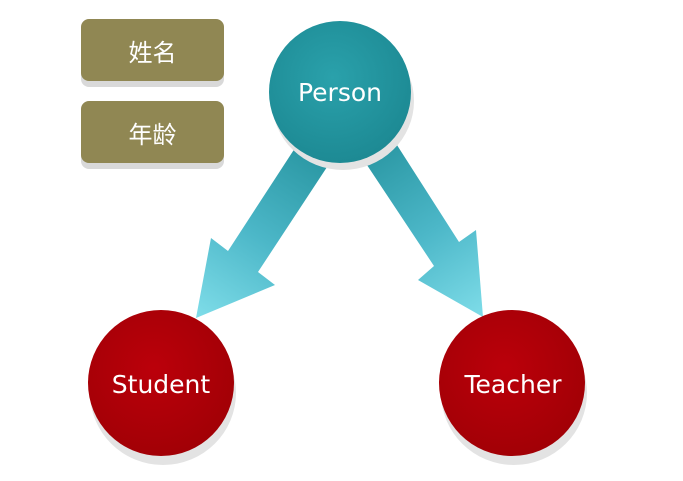 The image size is (683, 481). Describe the element at coordinates (420, 224) in the screenshot. I see `arrow-to-teacher` at that location.